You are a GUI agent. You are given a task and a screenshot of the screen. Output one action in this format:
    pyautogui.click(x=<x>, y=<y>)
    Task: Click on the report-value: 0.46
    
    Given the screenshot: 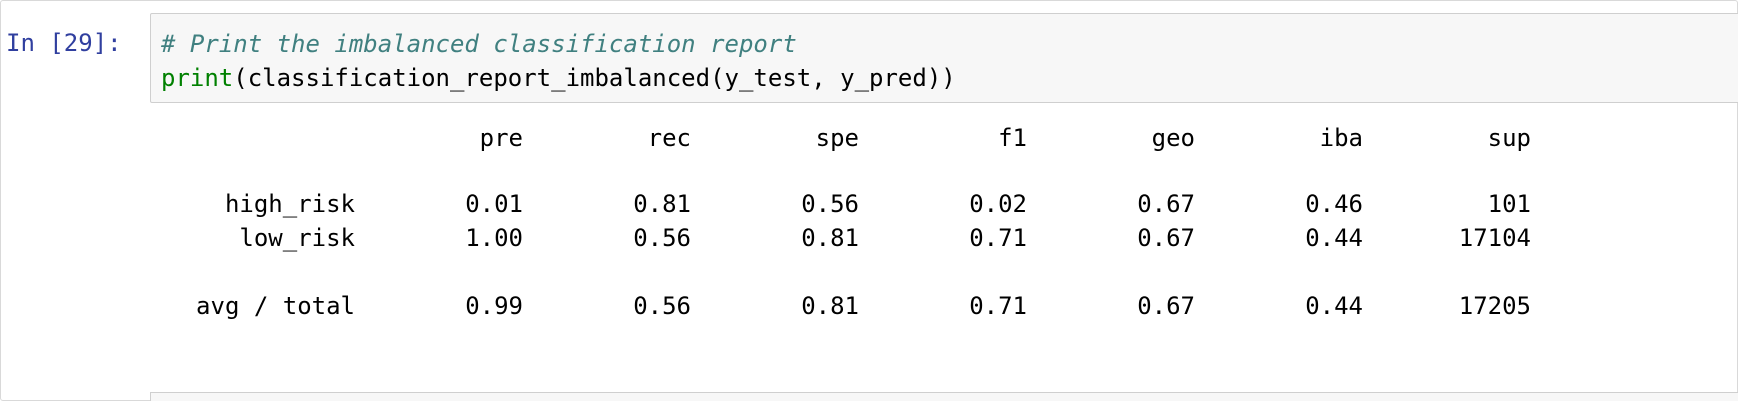 What is the action you would take?
    pyautogui.click(x=1334, y=204)
    